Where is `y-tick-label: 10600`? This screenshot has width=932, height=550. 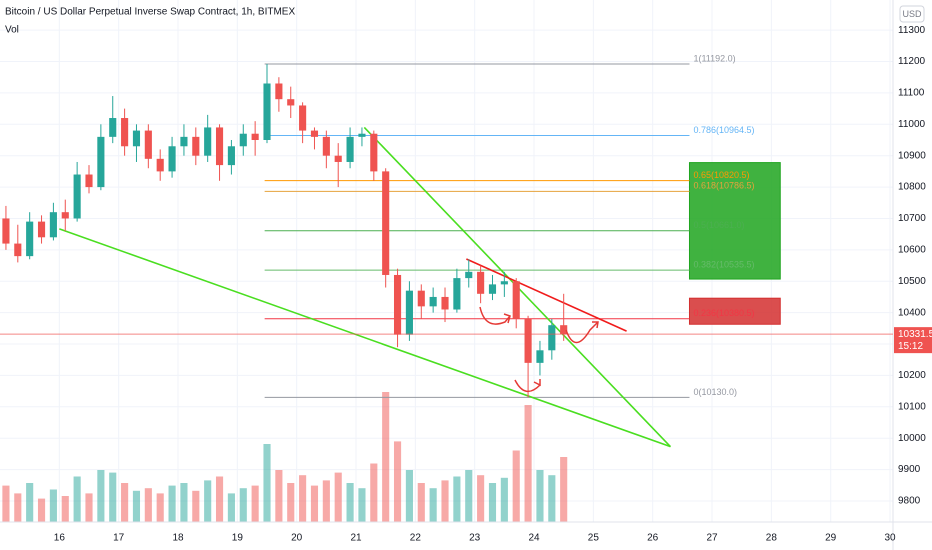
y-tick-label: 10600 is located at coordinates (912, 249).